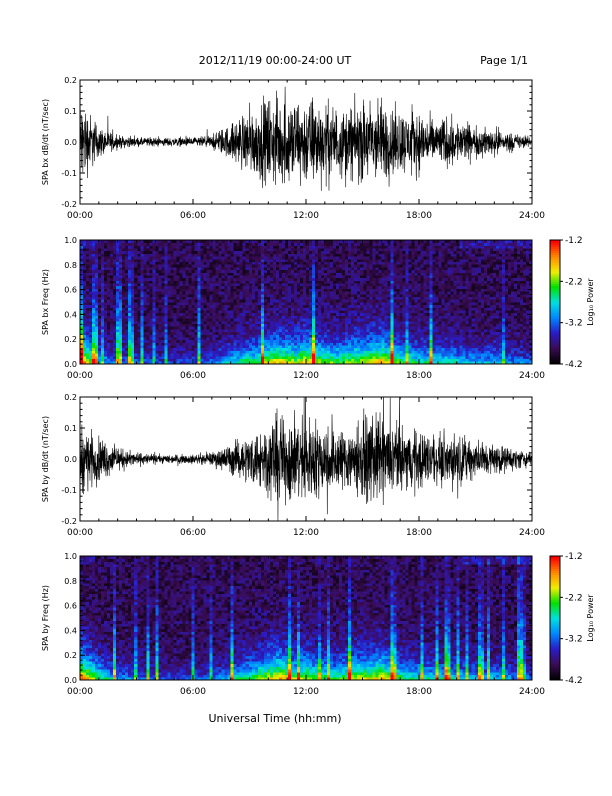  I want to click on y-axis-label: SPA by Freq (Hz), so click(45, 618).